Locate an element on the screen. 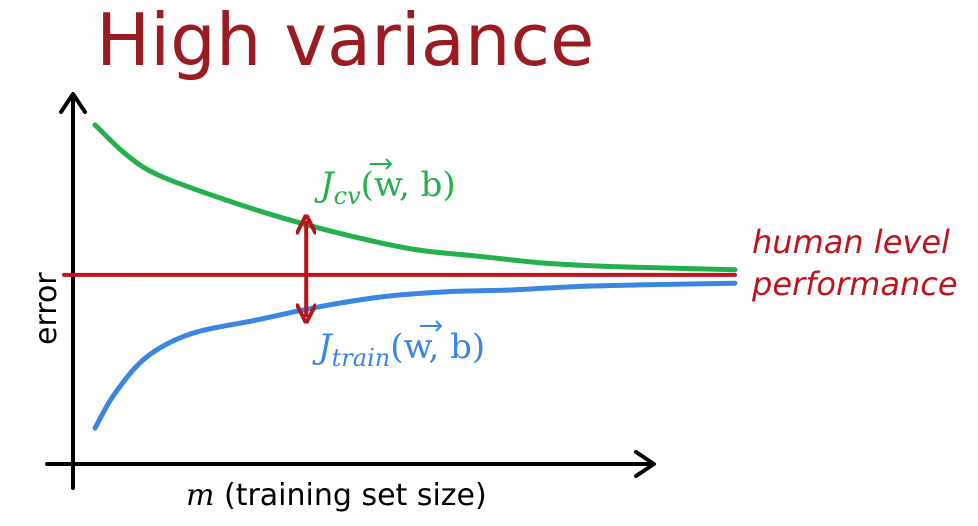  label-jcv-main: J is located at coordinates (325, 185).